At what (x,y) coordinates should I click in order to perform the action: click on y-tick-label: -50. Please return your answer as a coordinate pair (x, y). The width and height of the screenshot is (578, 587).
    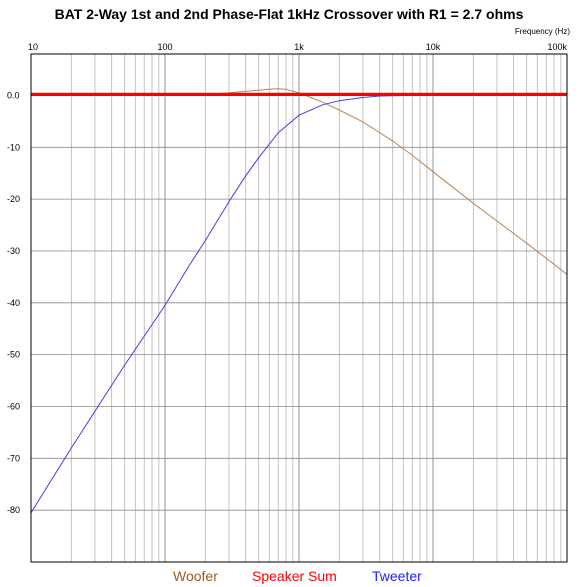
    Looking at the image, I should click on (13, 355).